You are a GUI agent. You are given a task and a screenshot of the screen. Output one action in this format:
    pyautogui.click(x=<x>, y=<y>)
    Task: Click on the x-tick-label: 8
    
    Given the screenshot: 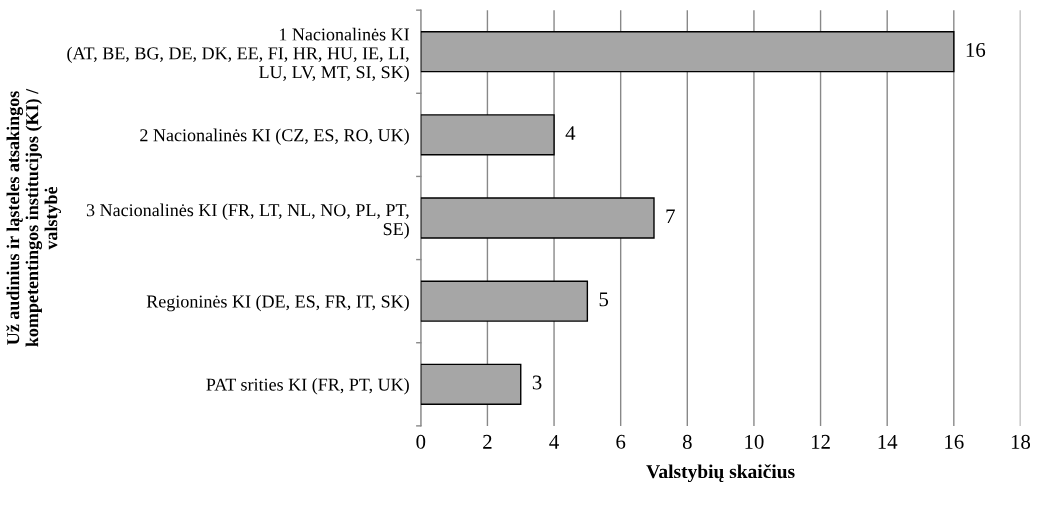 What is the action you would take?
    pyautogui.click(x=687, y=441)
    